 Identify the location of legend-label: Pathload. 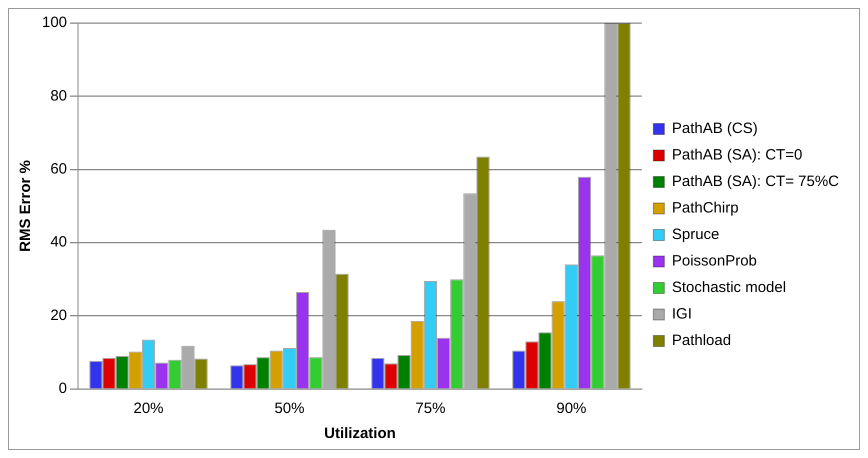
(702, 341).